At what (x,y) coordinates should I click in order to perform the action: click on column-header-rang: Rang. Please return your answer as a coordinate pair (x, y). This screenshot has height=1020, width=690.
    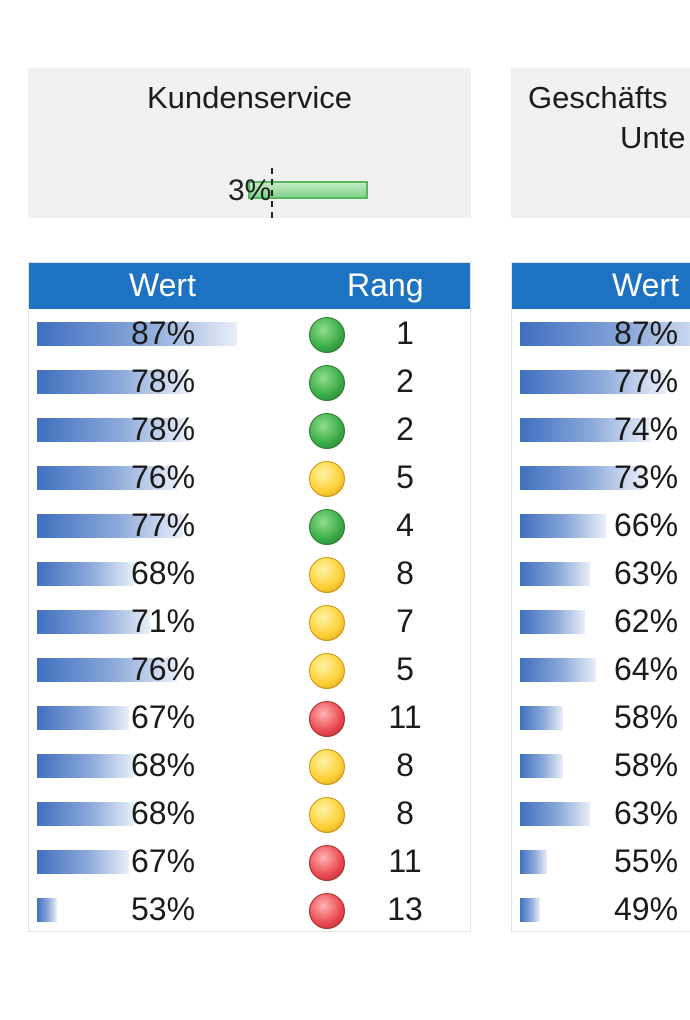
    Looking at the image, I should click on (385, 285).